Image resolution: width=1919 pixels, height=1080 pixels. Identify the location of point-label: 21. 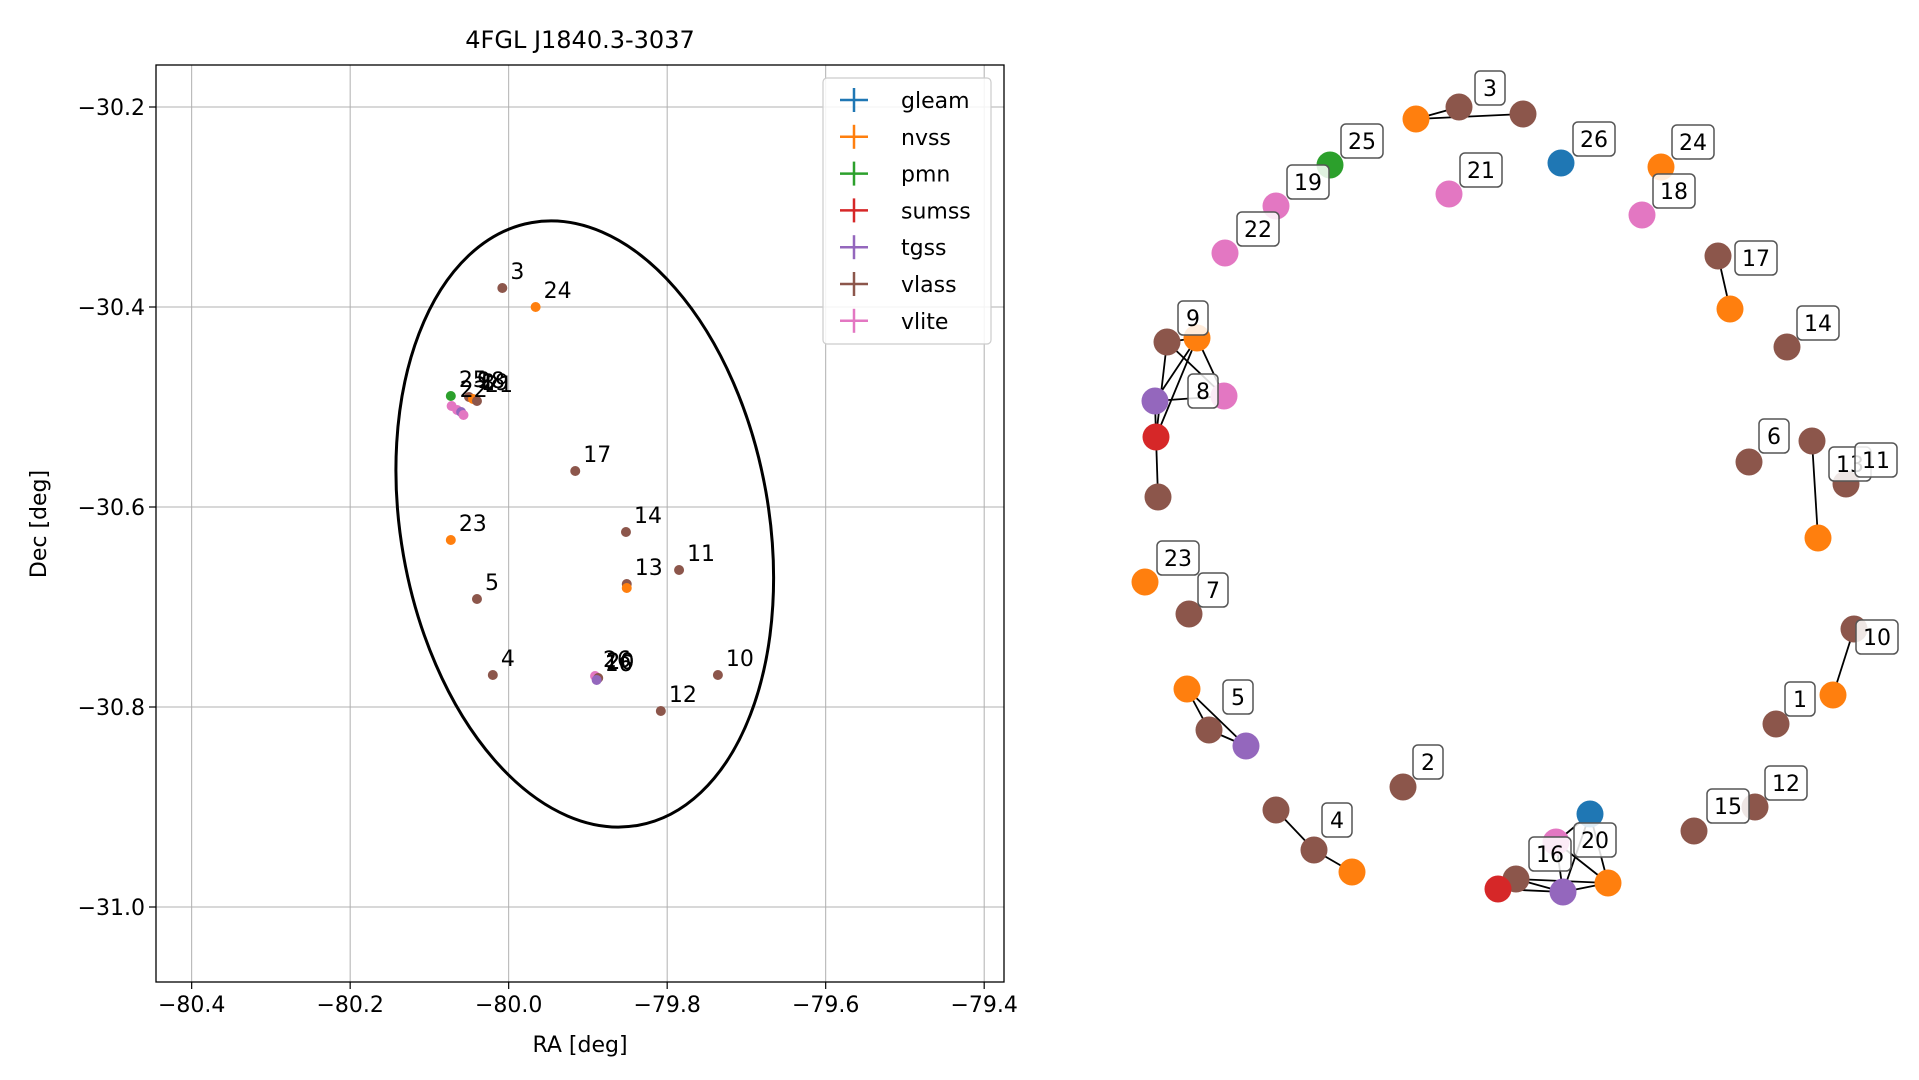
(499, 385).